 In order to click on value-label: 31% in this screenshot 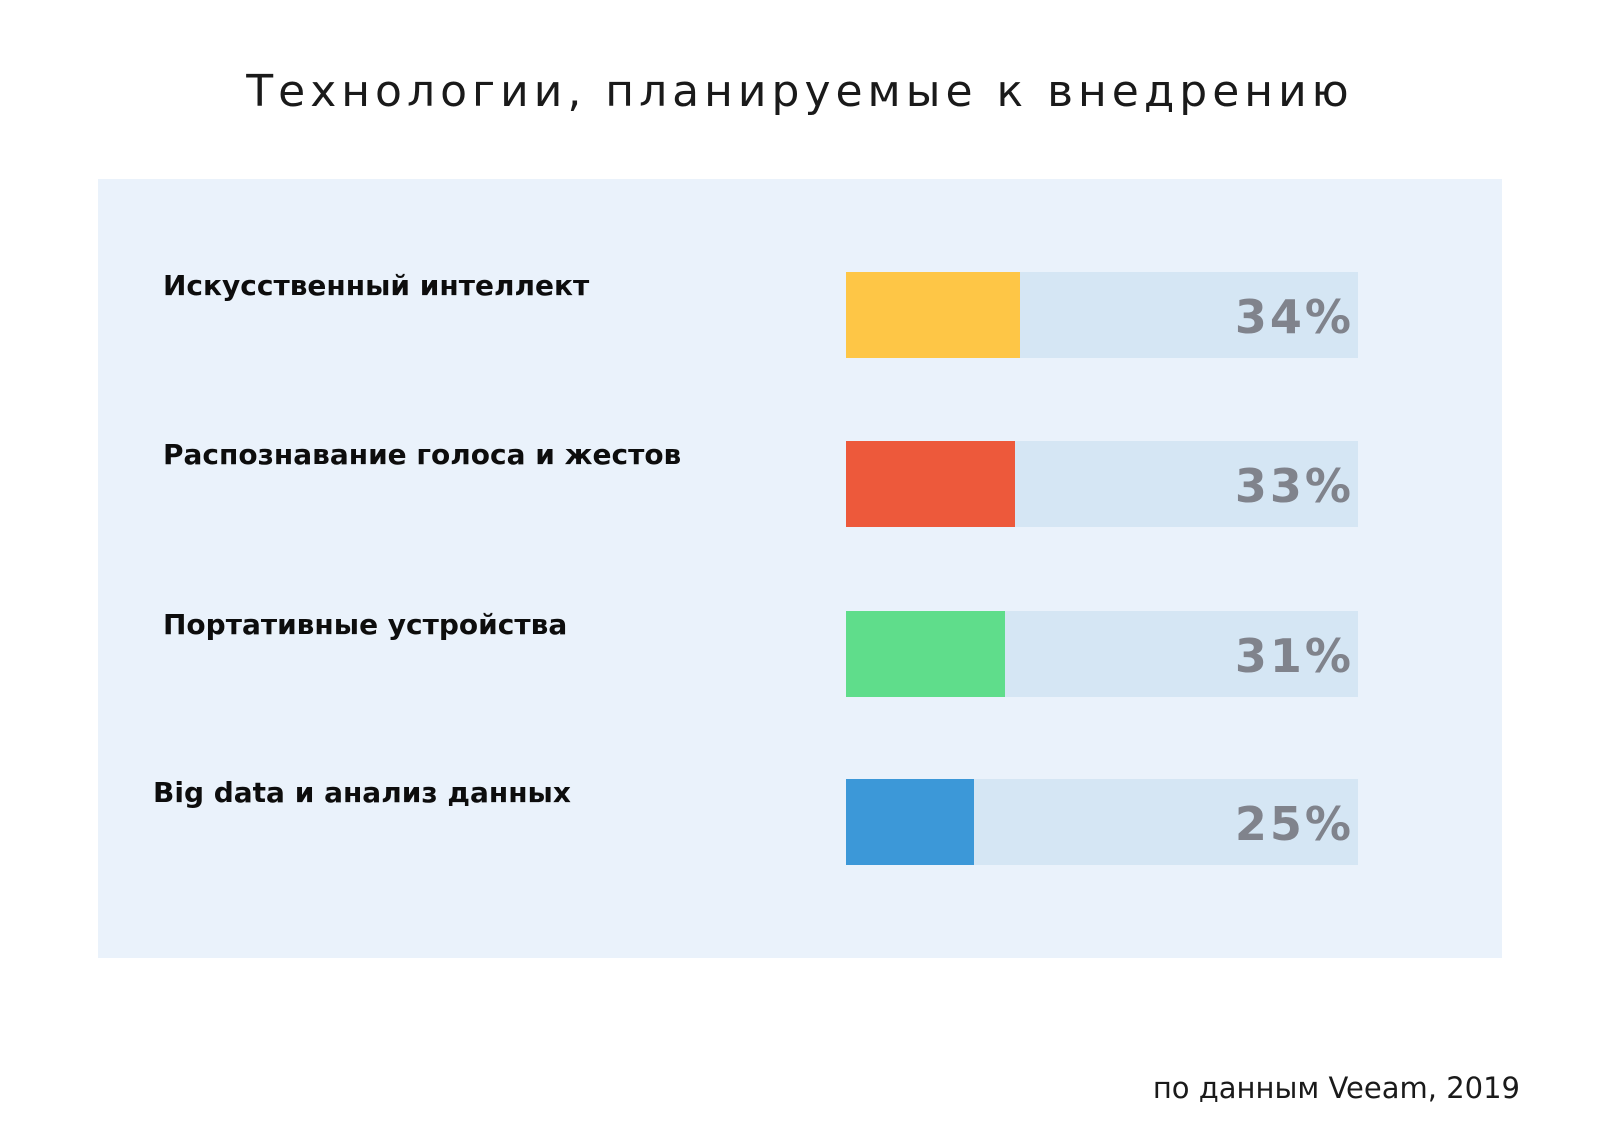, I will do `click(1294, 656)`.